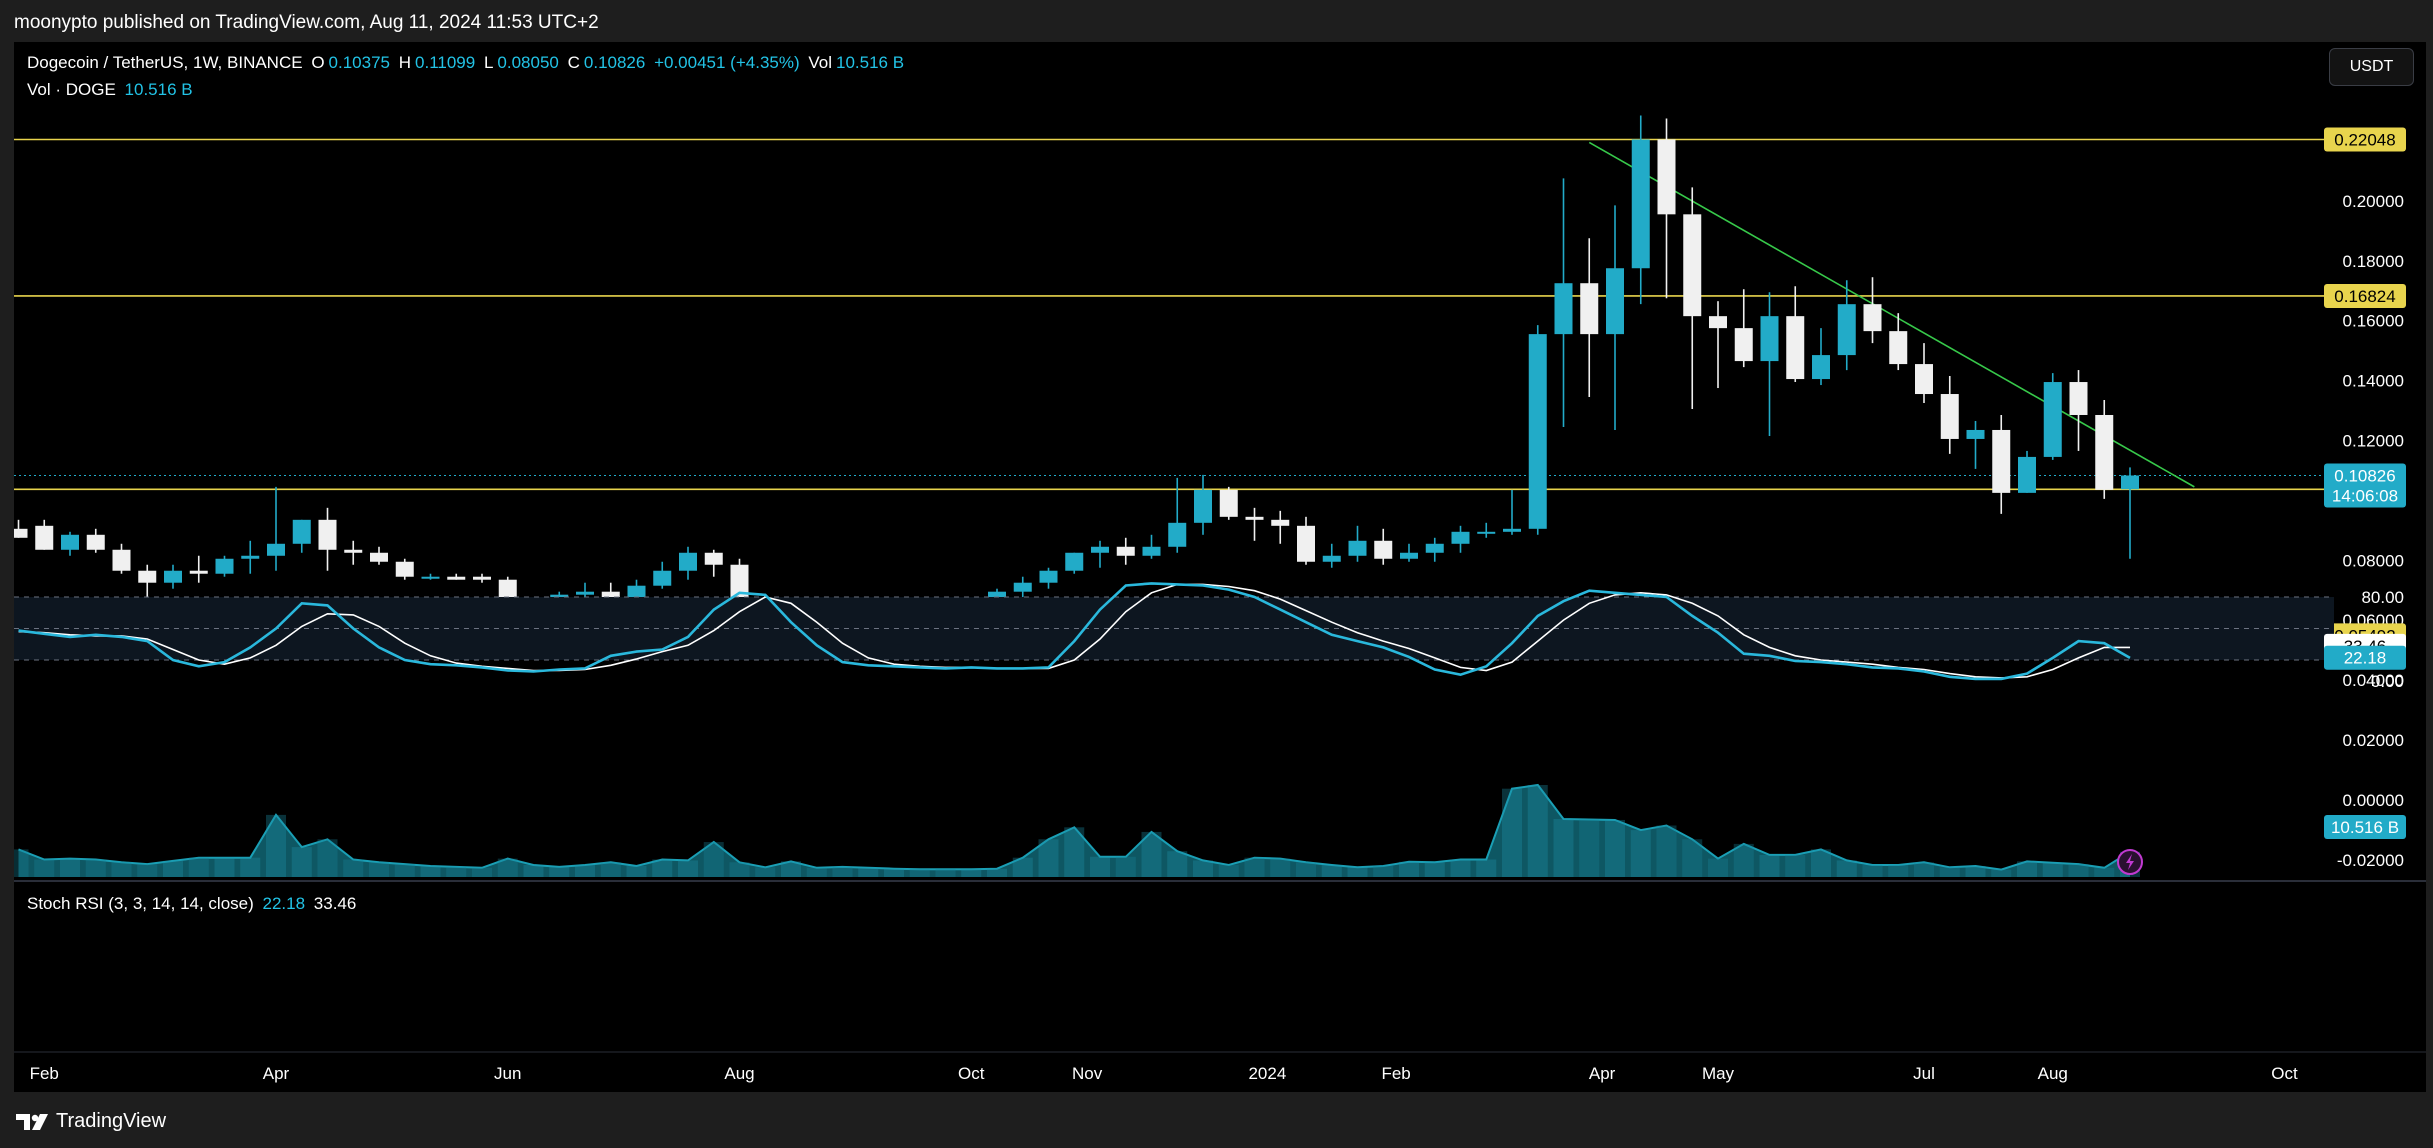 The height and width of the screenshot is (1148, 2433). What do you see at coordinates (2373, 381) in the screenshot?
I see `price-tick-label: 0.14000` at bounding box center [2373, 381].